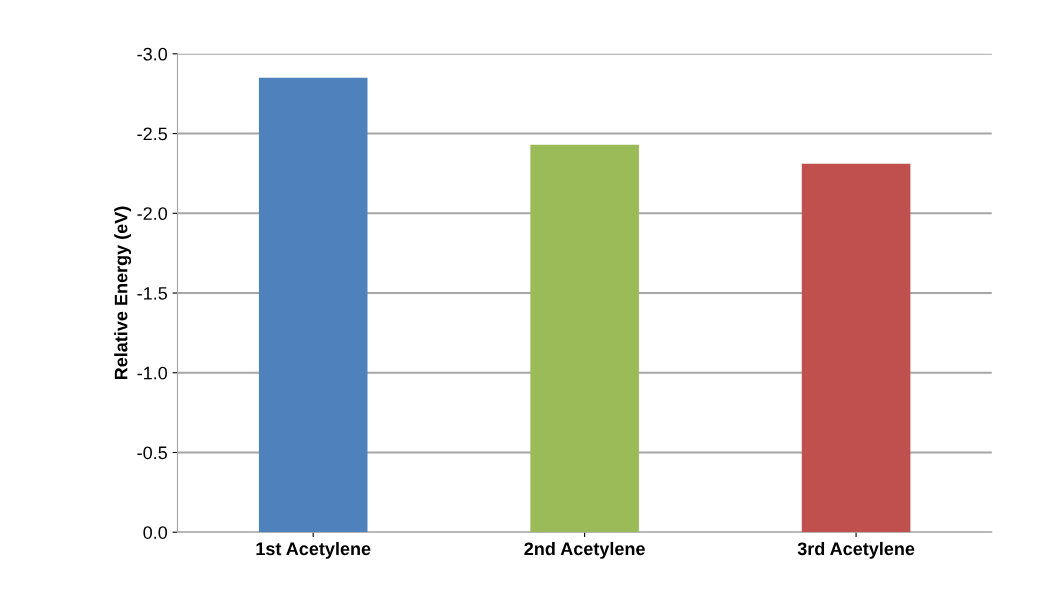 The width and height of the screenshot is (1044, 598). I want to click on y-tick-label: -1.5, so click(152, 293).